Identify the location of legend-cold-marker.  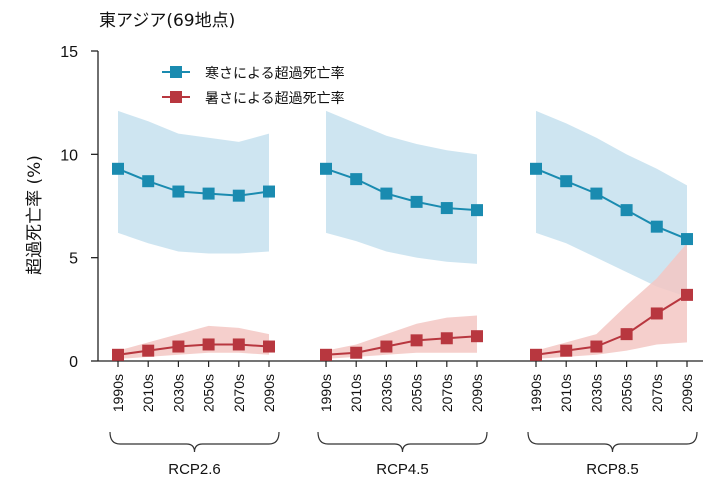
(176, 72).